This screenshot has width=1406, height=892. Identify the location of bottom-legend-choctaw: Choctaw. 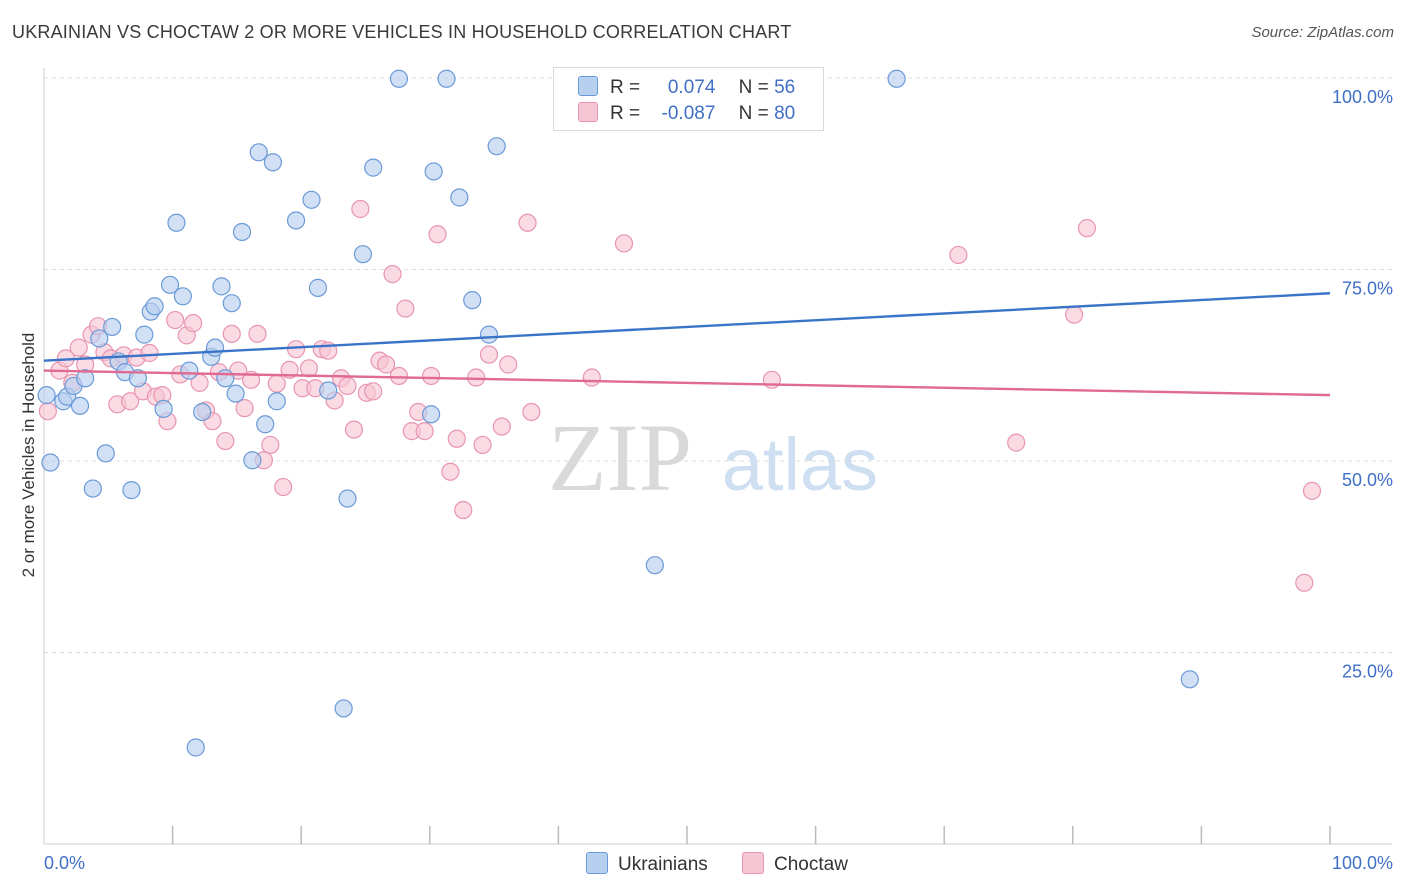
(795, 864).